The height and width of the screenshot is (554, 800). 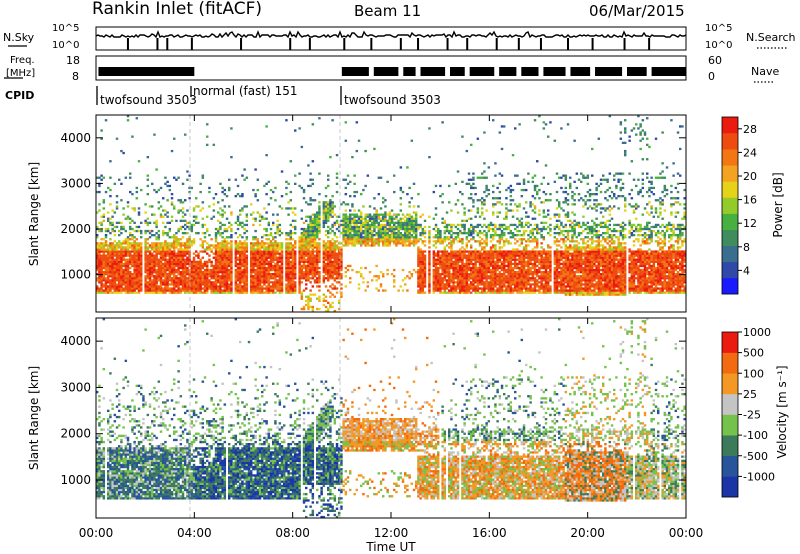 What do you see at coordinates (247, 266) in the screenshot?
I see `power-cell-1946` at bounding box center [247, 266].